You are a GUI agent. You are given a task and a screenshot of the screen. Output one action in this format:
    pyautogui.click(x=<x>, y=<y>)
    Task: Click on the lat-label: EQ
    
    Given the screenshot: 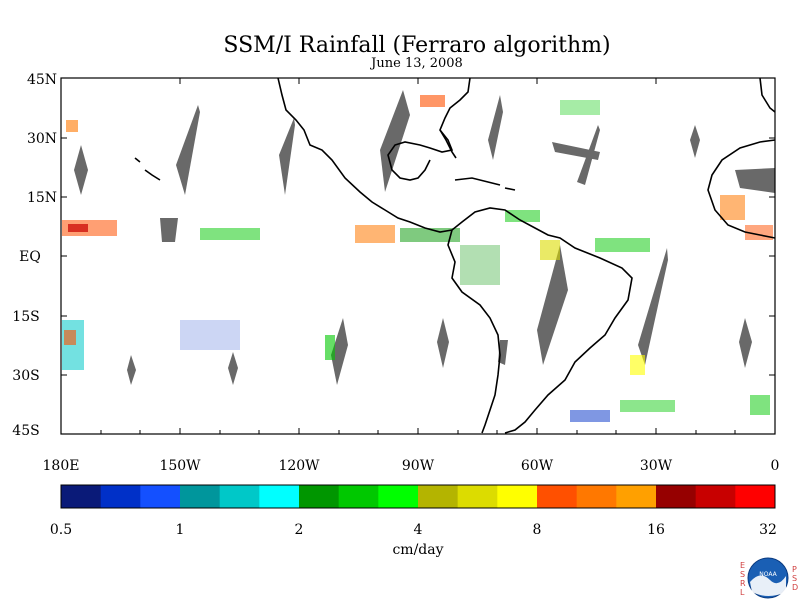 What is the action you would take?
    pyautogui.click(x=30, y=257)
    